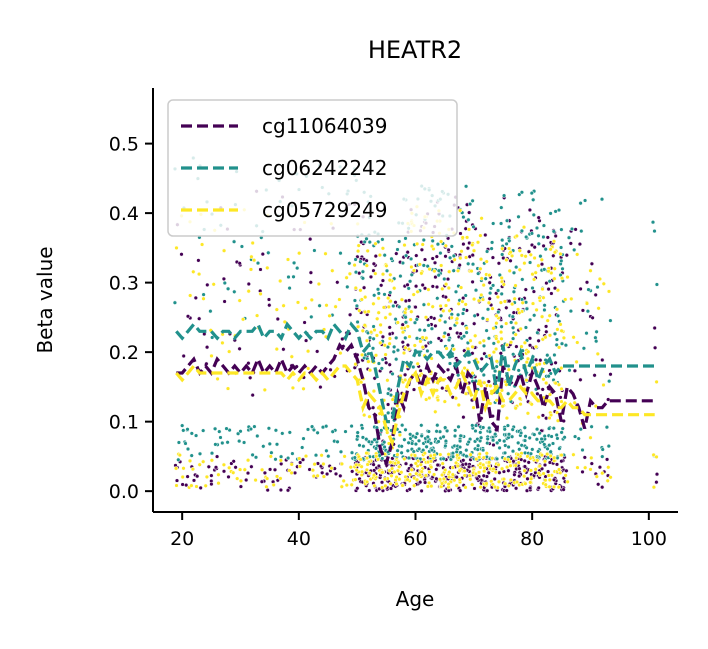 The height and width of the screenshot is (649, 708). What do you see at coordinates (415, 405) in the screenshot?
I see `series-line-cg11064039` at bounding box center [415, 405].